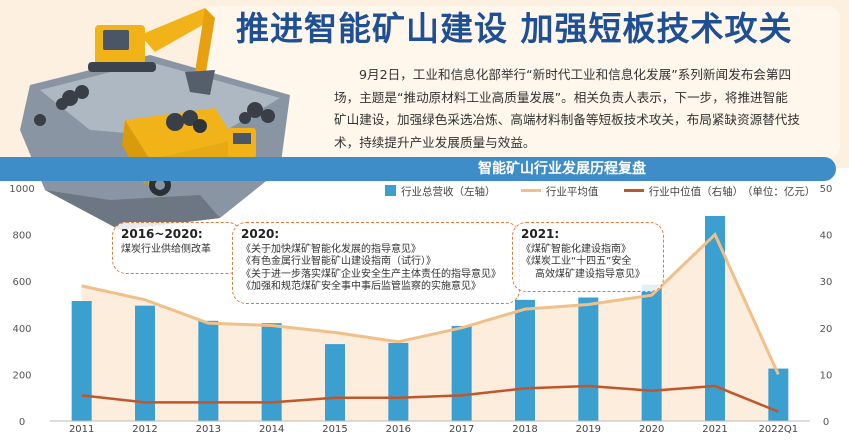 This screenshot has height=442, width=849. I want to click on legend-label: 行业中位值（右轴）, so click(696, 192).